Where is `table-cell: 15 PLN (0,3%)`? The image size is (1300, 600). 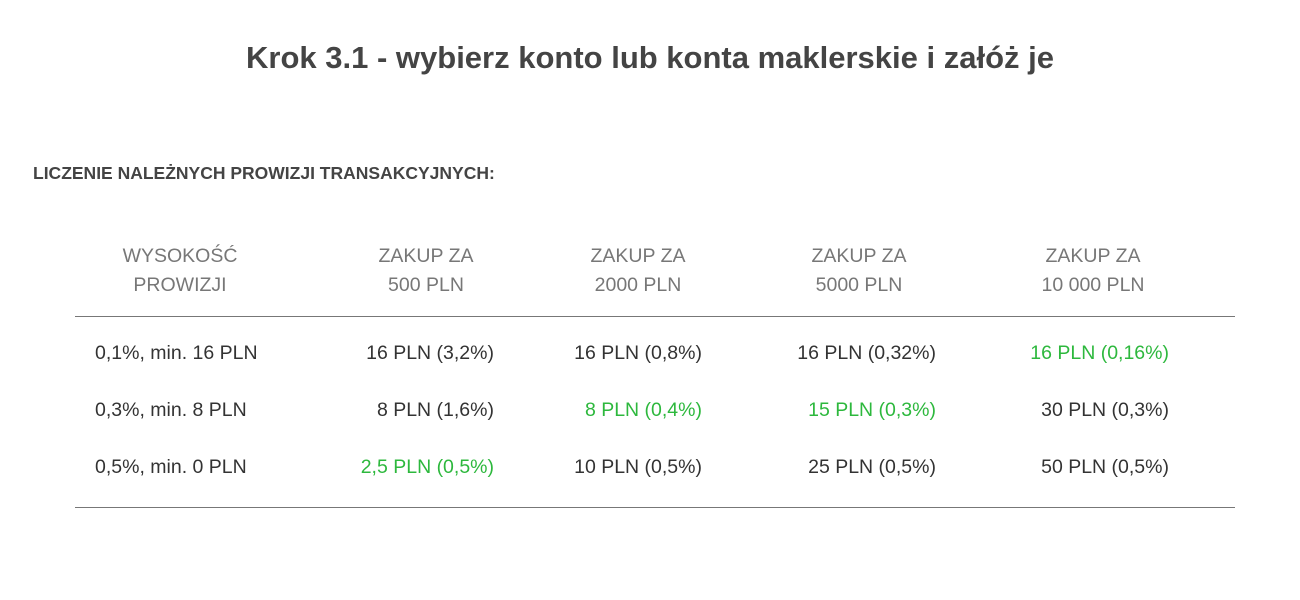
table-cell: 15 PLN (0,3%) is located at coordinates (872, 410).